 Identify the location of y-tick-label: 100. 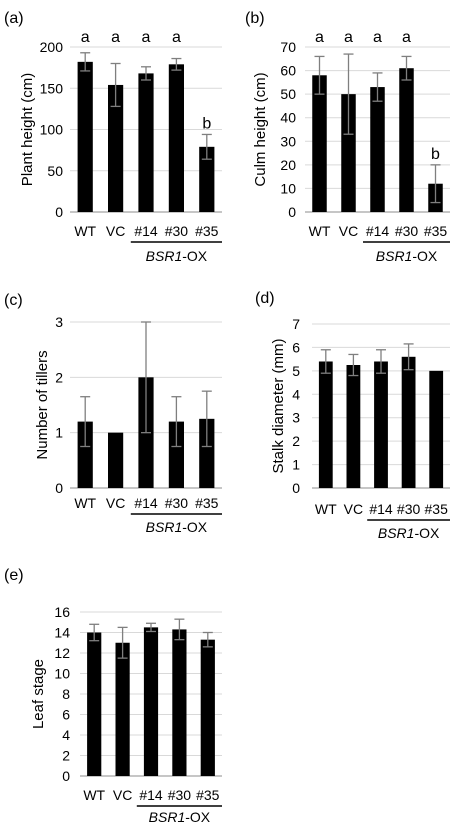
(52, 130).